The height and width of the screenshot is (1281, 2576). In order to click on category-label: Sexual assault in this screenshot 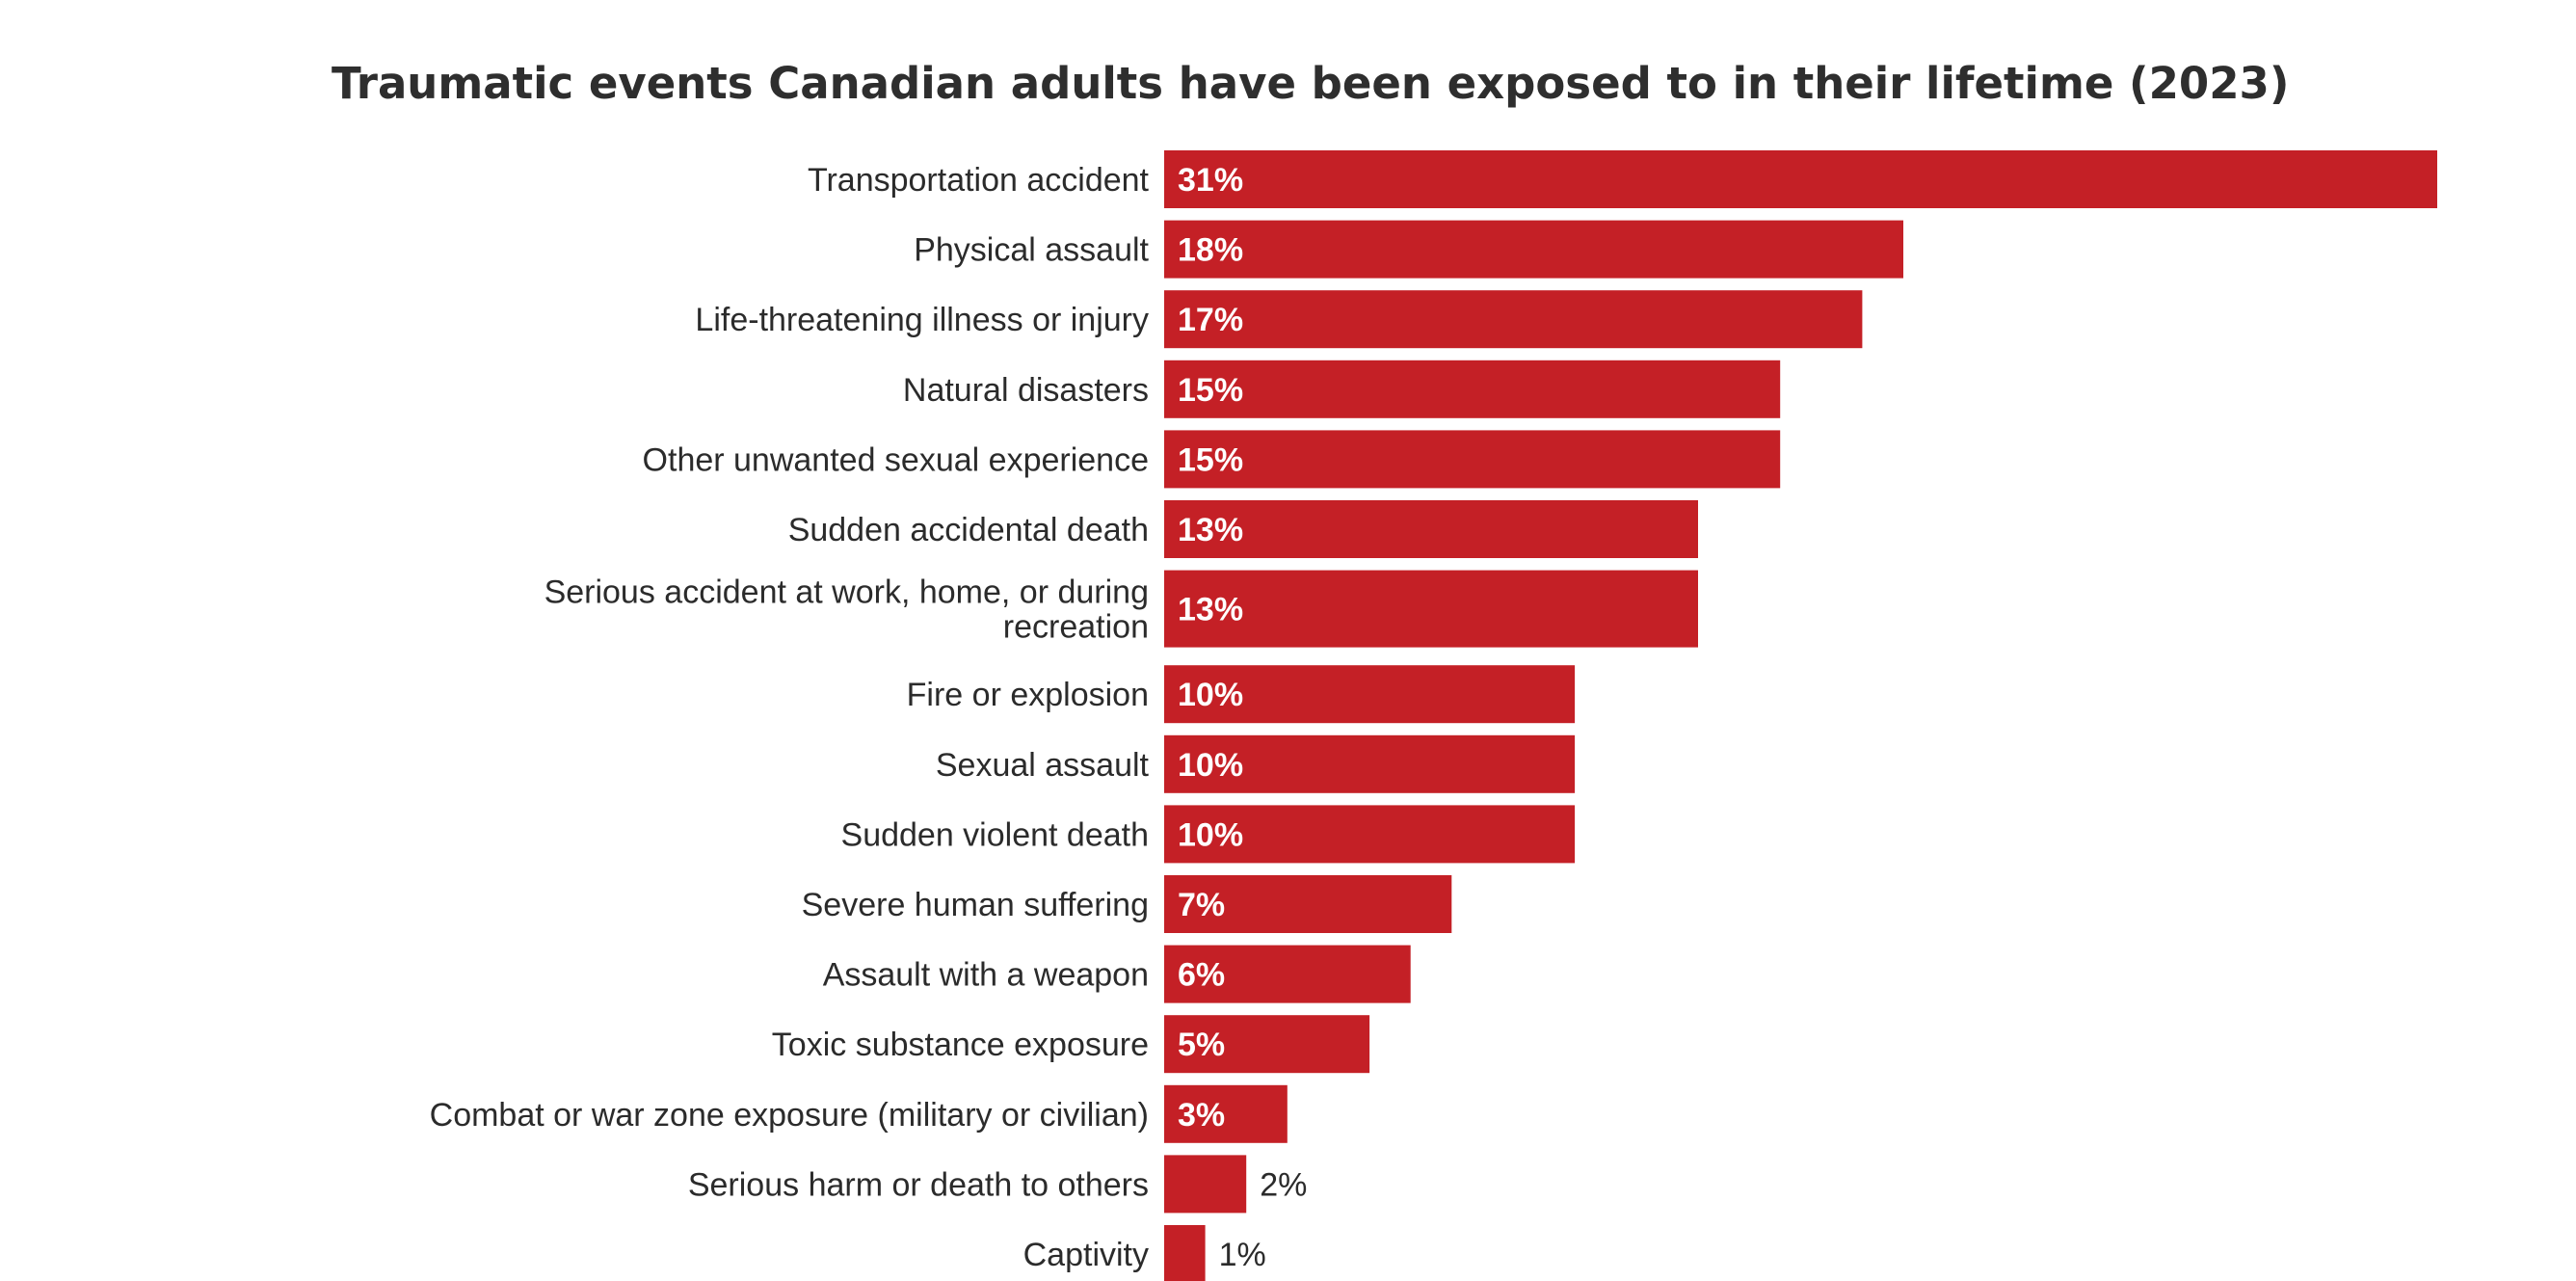, I will do `click(1043, 765)`.